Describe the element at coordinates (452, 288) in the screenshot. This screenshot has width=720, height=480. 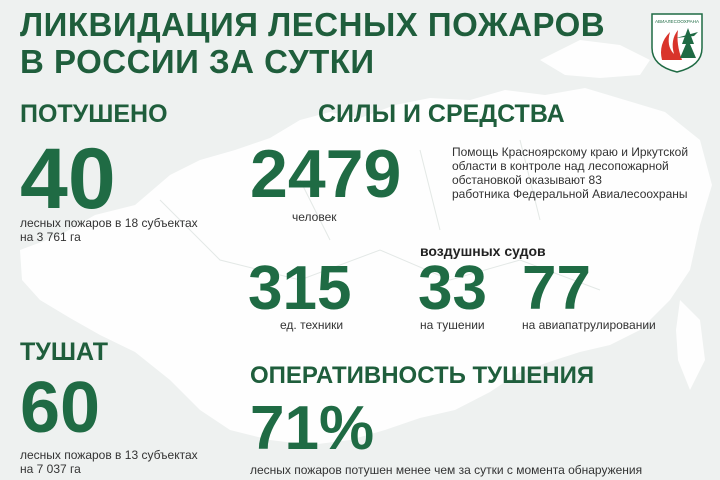
I see `aircraft-fighting-value: 33` at that location.